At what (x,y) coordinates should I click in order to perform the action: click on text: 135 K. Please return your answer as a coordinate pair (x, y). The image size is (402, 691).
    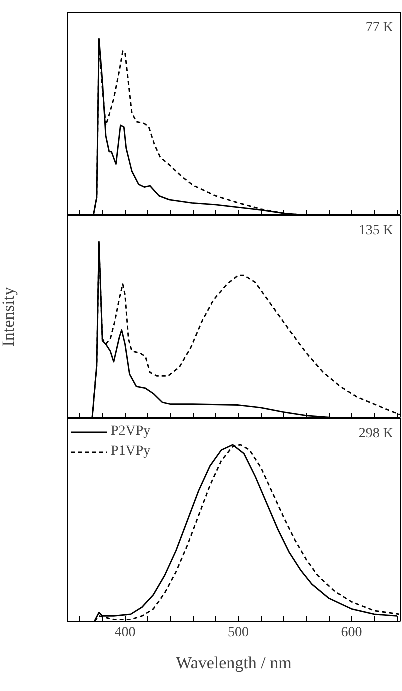
    Looking at the image, I should click on (376, 231).